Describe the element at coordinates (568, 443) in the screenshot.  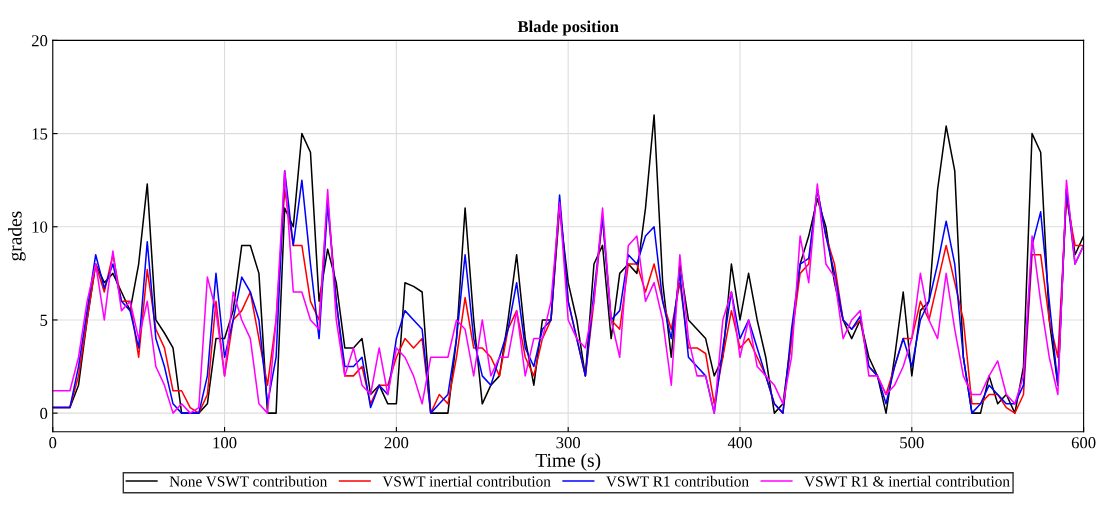
I see `x-tick-label: 300` at that location.